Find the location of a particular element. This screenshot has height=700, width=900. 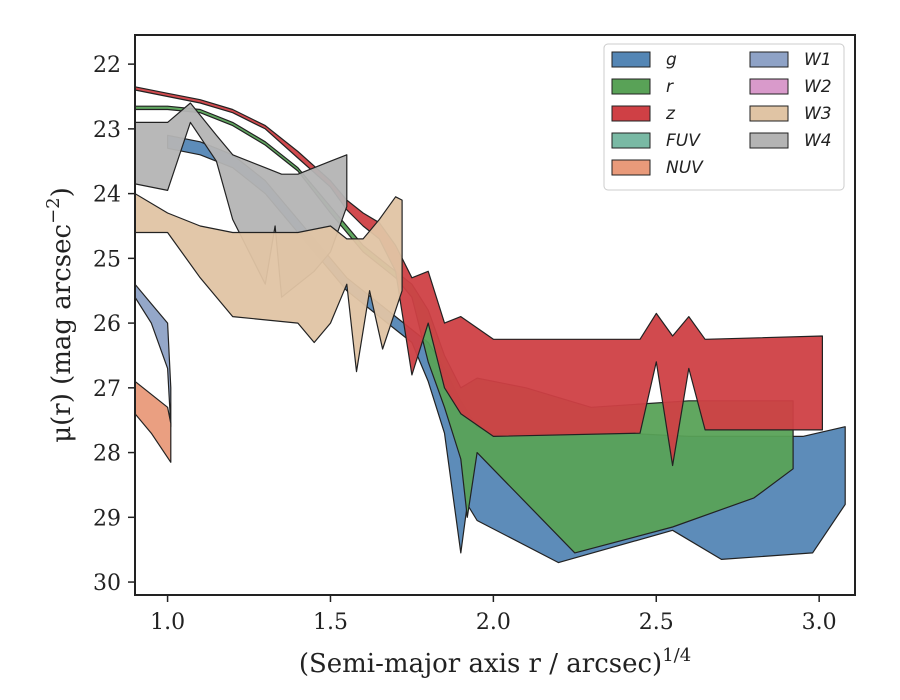

x-axis-ticks: 1.0 1.5 2.0 2.5 3.0 is located at coordinates (493, 615).